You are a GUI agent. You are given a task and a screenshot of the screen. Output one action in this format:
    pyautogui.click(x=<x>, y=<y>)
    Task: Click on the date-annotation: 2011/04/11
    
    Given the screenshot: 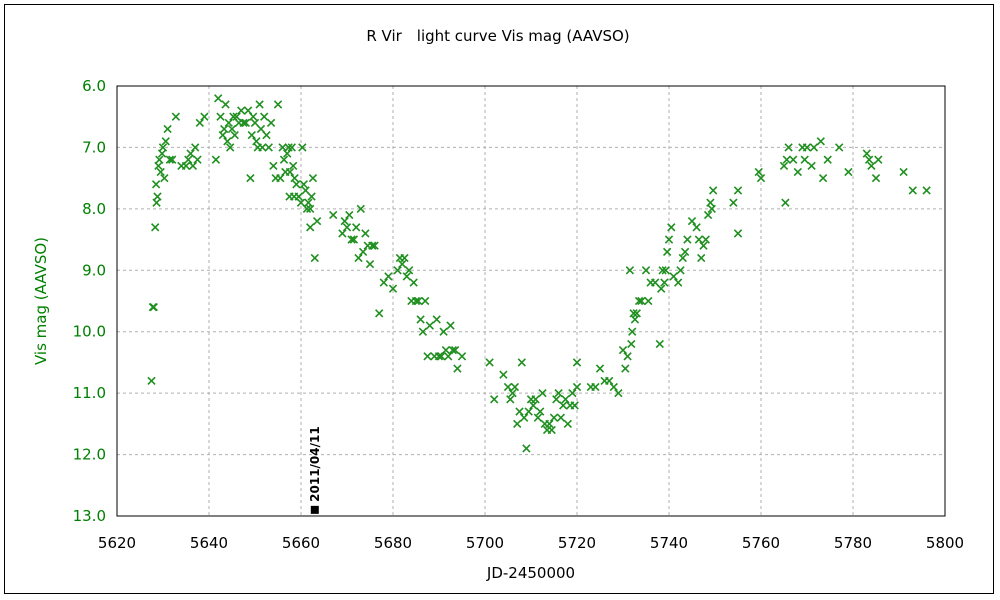 What is the action you would take?
    pyautogui.click(x=315, y=470)
    